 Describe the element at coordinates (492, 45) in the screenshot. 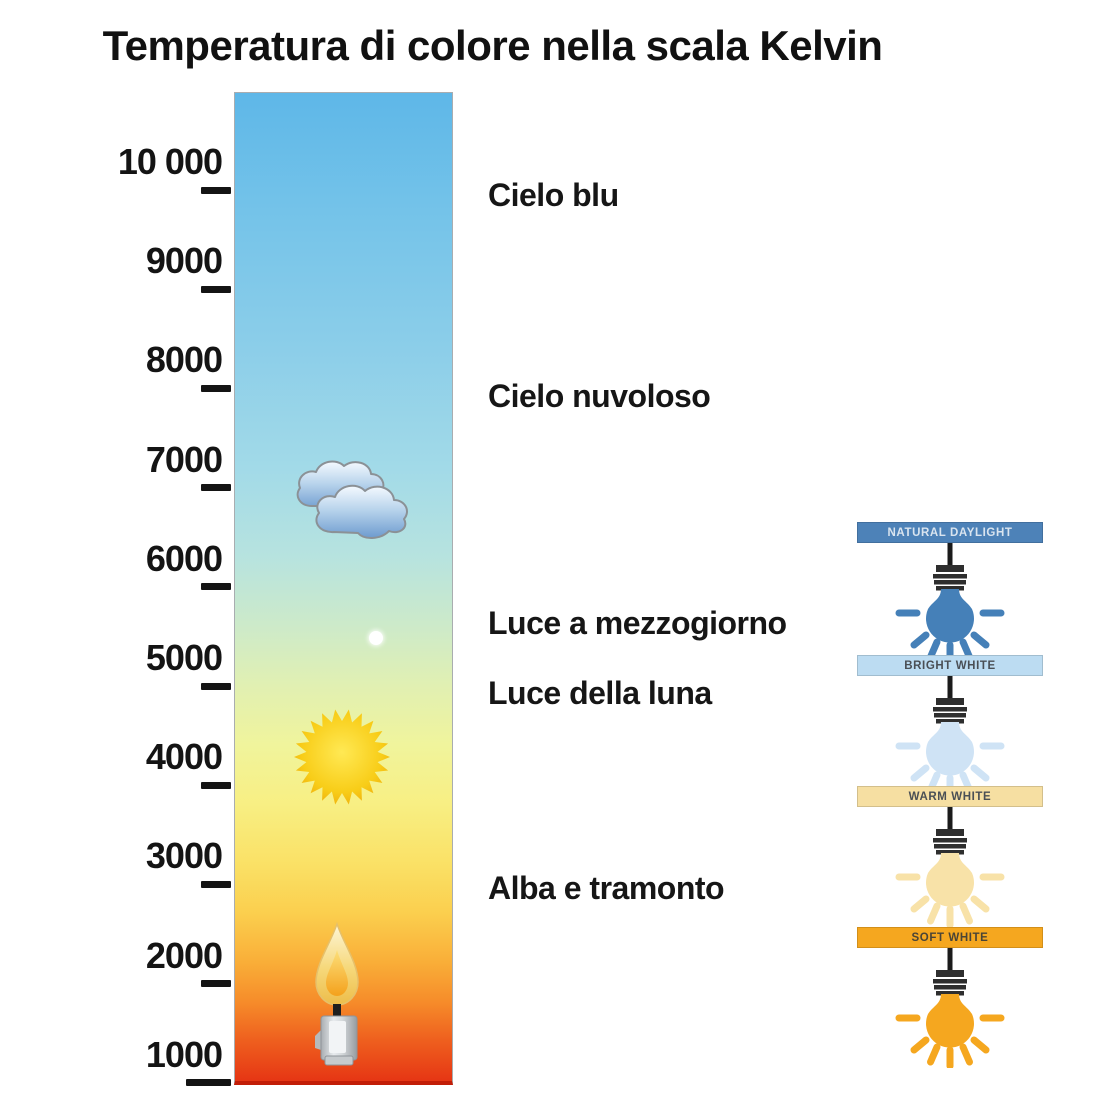

I see `page-title: Temperatura di colore nella scala Kelvin` at that location.